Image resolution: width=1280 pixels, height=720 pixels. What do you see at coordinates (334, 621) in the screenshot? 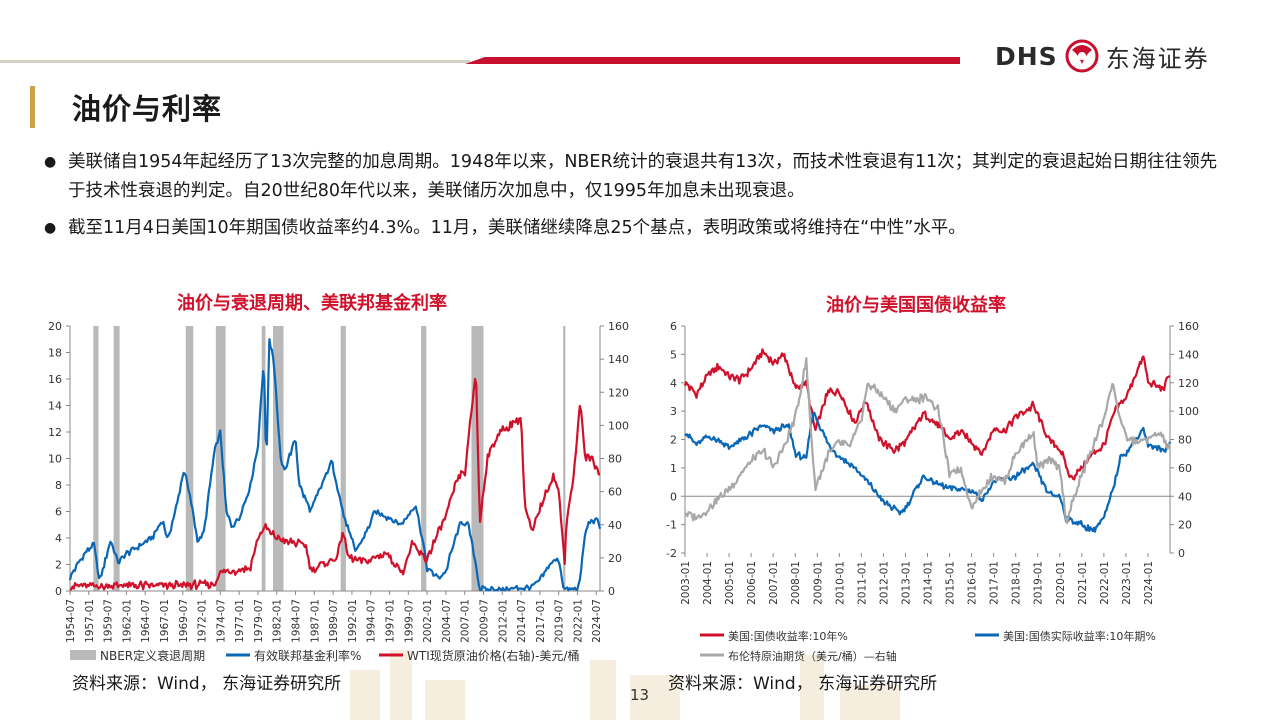
I see `x-tick-label: 1989-07` at bounding box center [334, 621].